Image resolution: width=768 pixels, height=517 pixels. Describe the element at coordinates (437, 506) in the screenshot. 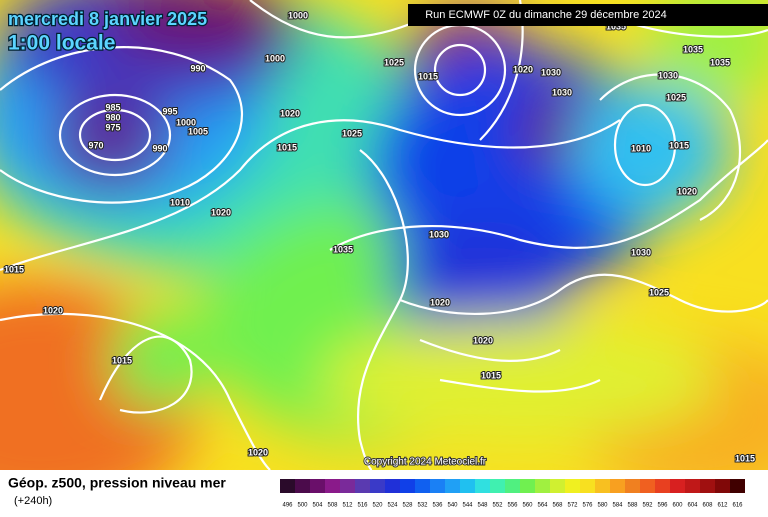

I see `legend-label: 536` at that location.